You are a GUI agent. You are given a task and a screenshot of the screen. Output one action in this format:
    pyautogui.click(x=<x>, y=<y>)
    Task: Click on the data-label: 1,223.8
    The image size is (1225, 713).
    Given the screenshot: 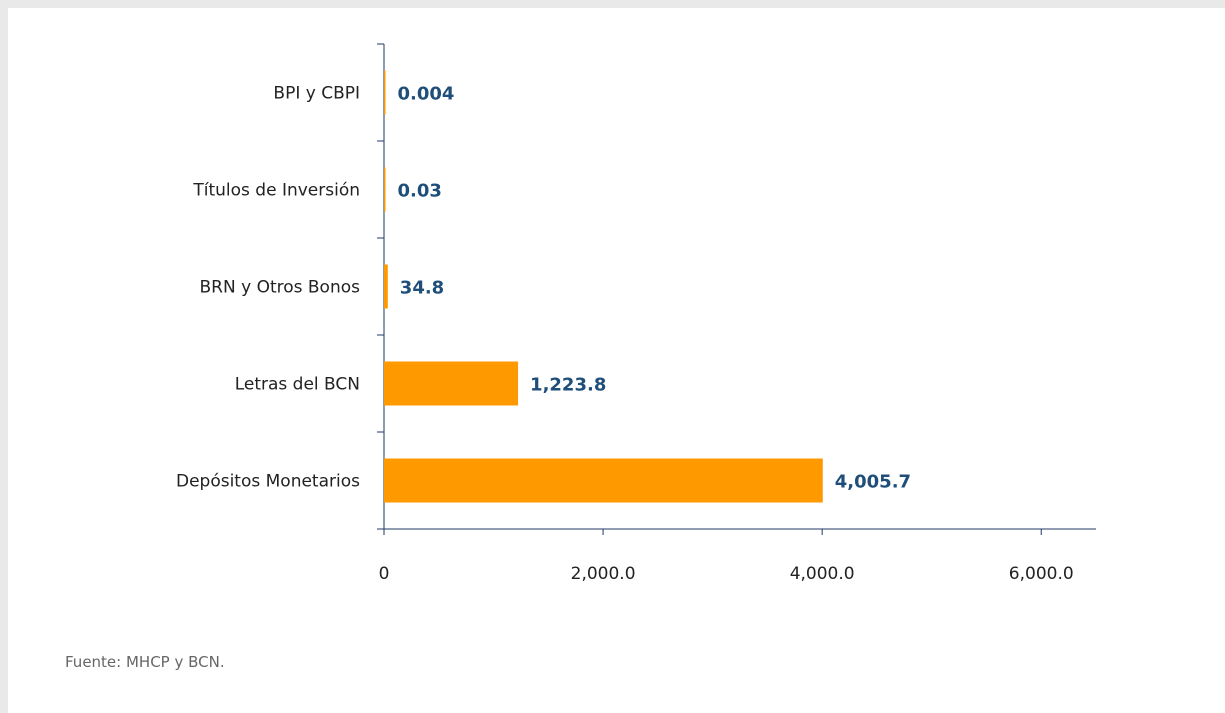 What is the action you would take?
    pyautogui.click(x=568, y=385)
    